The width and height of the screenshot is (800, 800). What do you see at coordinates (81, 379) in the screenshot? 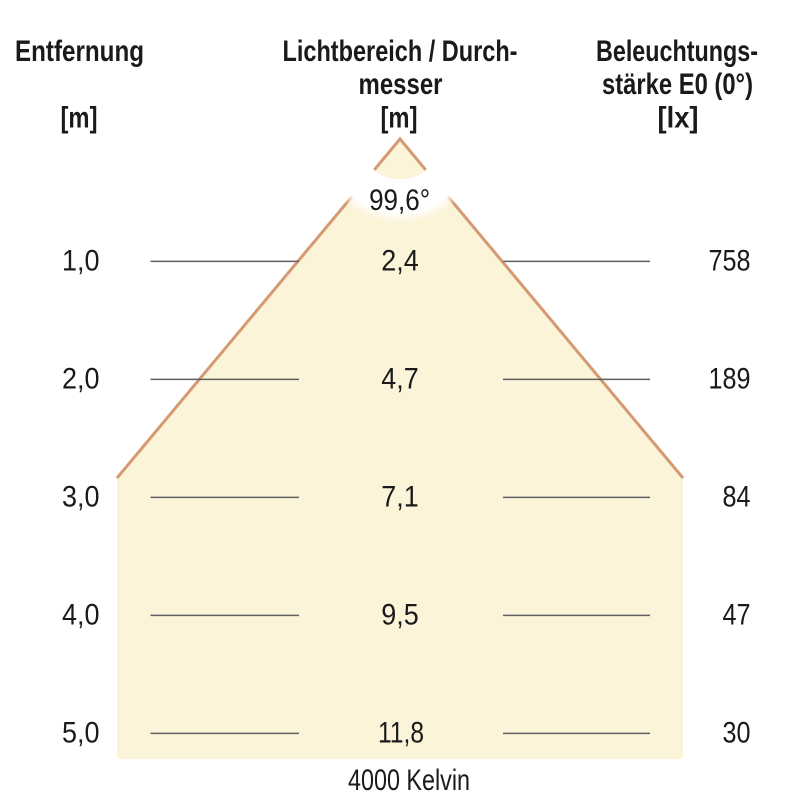
I see `svg-text: 2,0` at bounding box center [81, 379].